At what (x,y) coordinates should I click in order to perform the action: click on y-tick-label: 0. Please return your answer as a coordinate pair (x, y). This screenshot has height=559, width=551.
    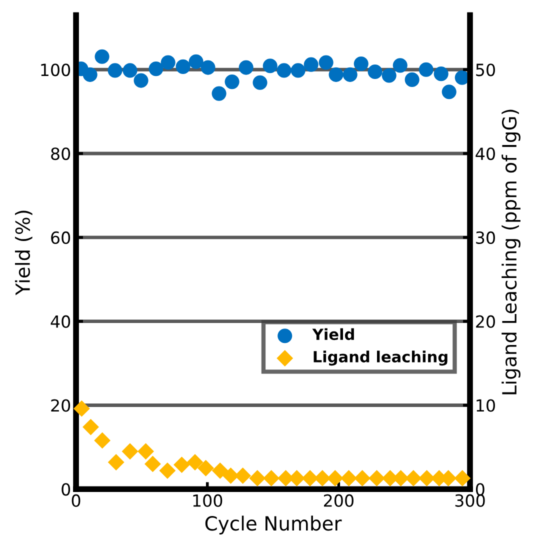
    Looking at the image, I should click on (66, 489).